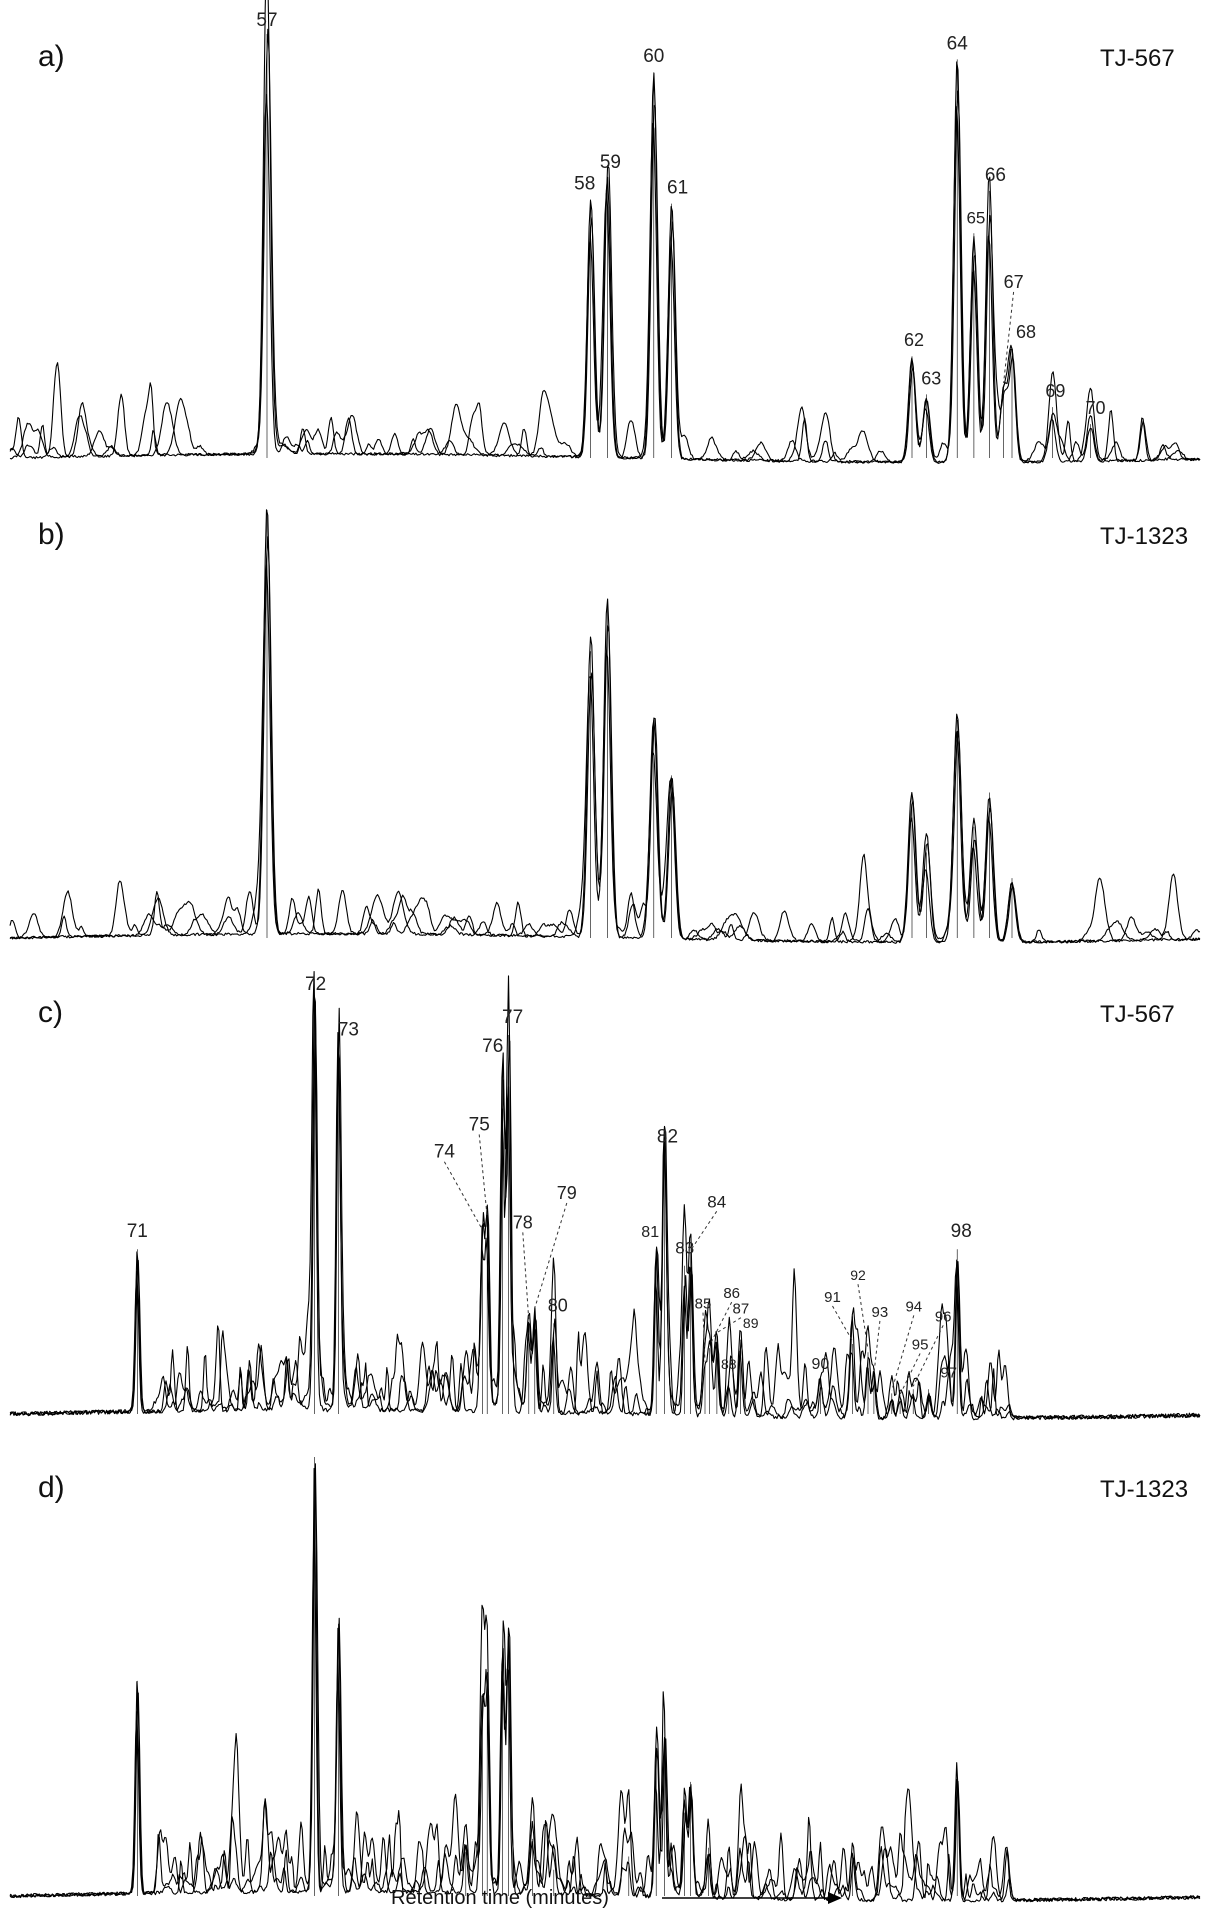 The width and height of the screenshot is (1212, 1918). What do you see at coordinates (1055, 391) in the screenshot?
I see `peak-label: 69` at bounding box center [1055, 391].